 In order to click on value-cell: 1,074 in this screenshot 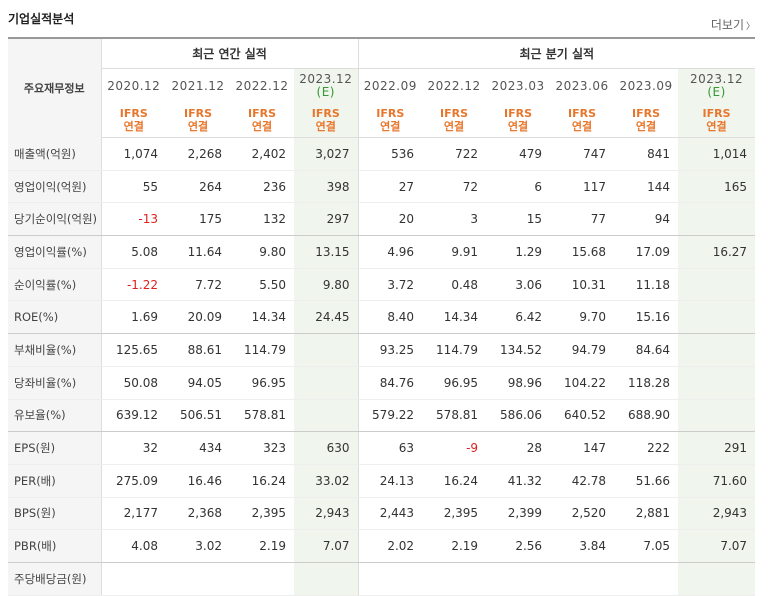, I will do `click(133, 154)`.